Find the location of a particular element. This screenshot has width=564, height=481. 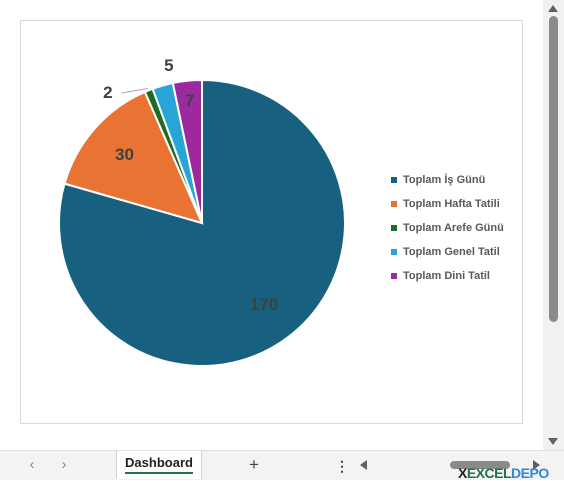

scroll-down-icon is located at coordinates (553, 441).